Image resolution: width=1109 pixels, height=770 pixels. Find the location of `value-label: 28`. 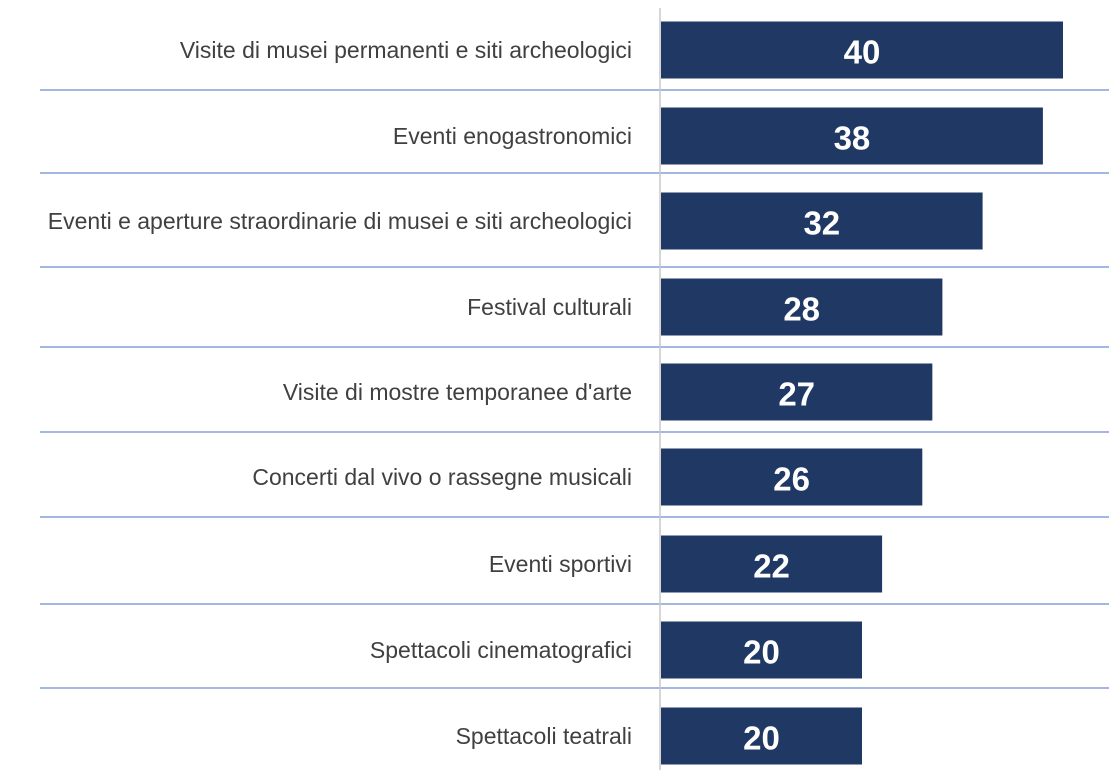

value-label: 28 is located at coordinates (801, 309).